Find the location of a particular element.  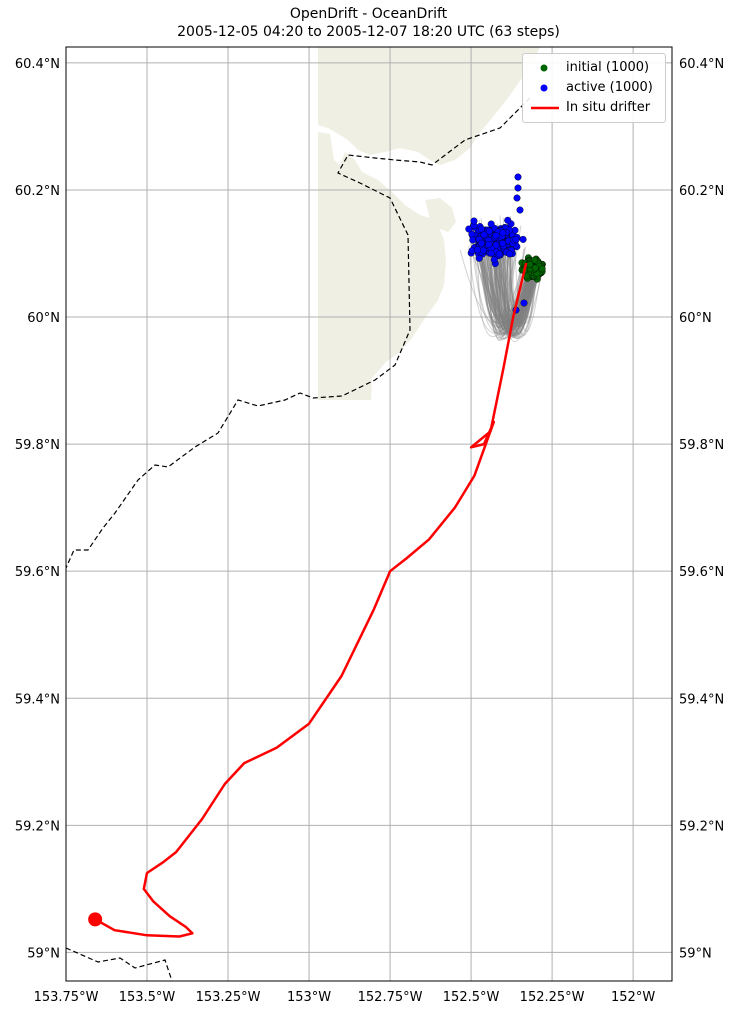

drifter-end-marker is located at coordinates (95, 919).